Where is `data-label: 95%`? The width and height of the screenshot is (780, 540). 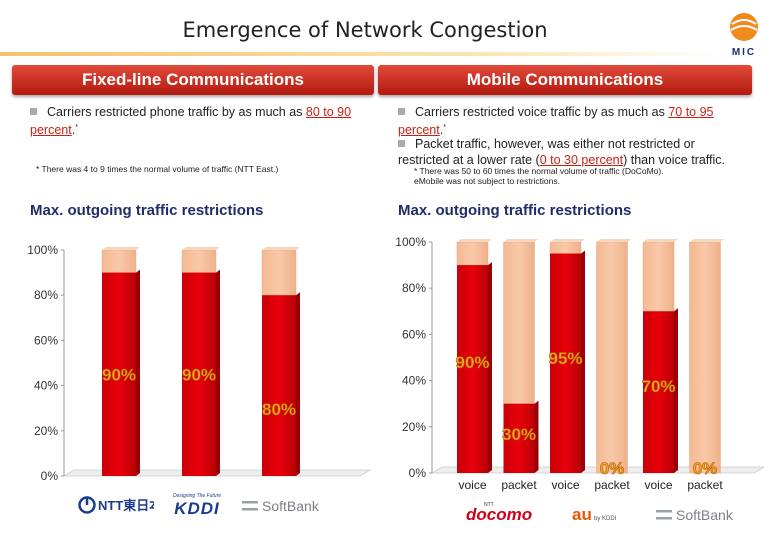
data-label: 95% is located at coordinates (565, 358).